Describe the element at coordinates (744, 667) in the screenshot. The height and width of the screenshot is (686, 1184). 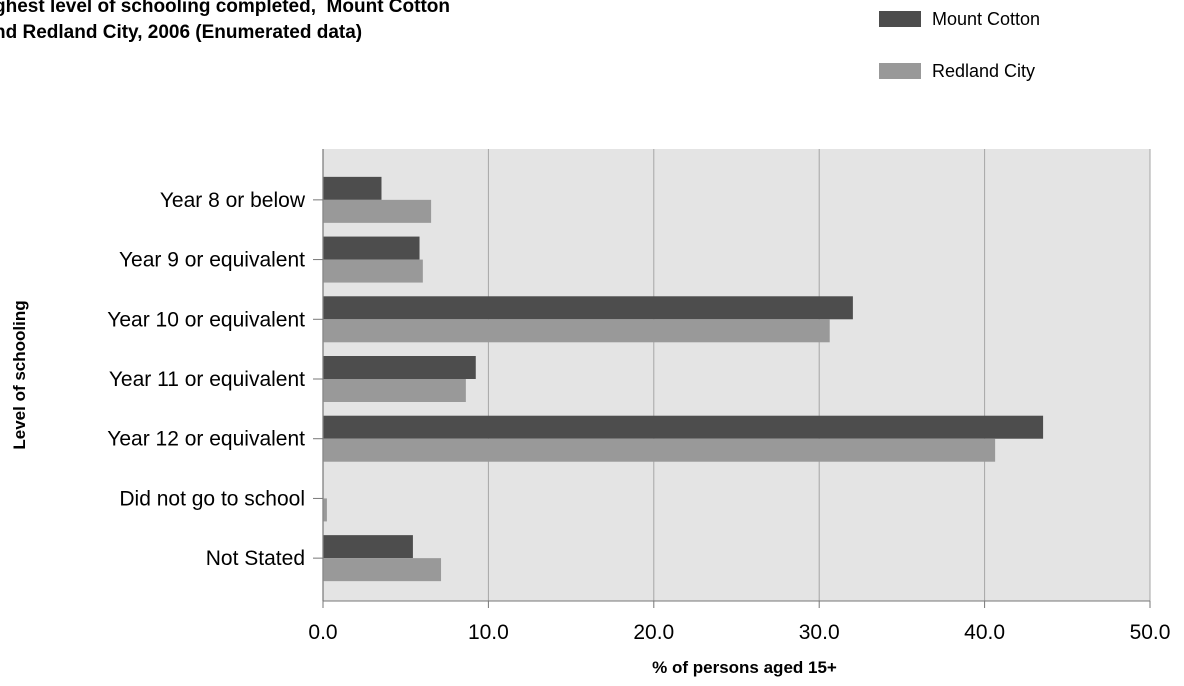
I see `x-axis-title: % of persons aged 15+` at that location.